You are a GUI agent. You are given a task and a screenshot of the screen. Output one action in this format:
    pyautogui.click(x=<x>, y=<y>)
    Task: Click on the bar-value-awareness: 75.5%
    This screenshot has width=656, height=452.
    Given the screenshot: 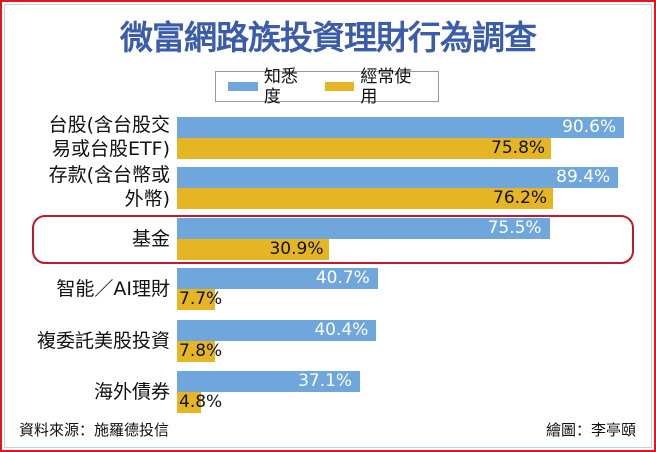 What is the action you would take?
    pyautogui.click(x=514, y=228)
    